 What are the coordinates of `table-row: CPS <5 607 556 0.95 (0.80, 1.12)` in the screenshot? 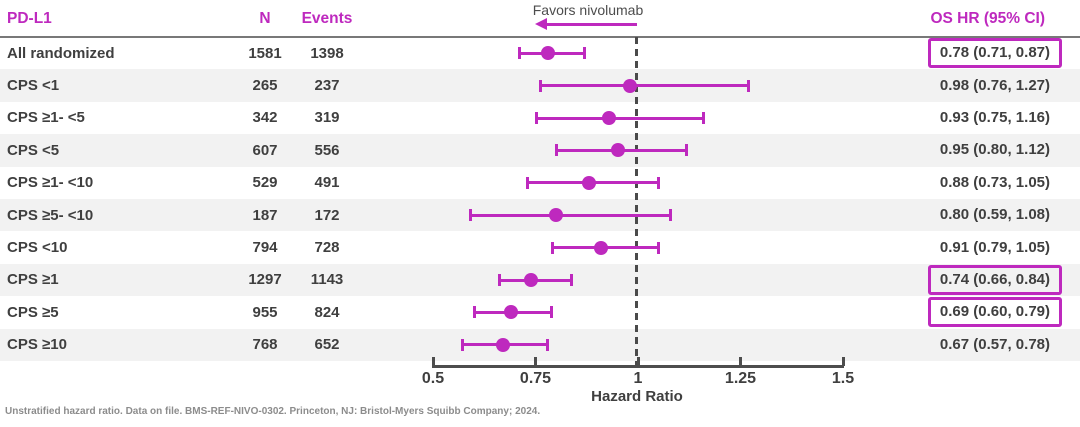 It's located at (540, 150).